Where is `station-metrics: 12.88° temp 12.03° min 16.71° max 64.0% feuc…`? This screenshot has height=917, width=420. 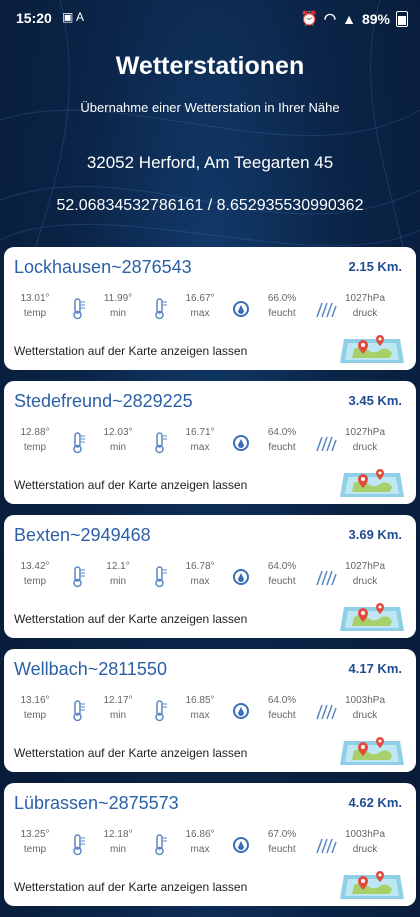 station-metrics: 12.88° temp 12.03° min 16.71° max 64.0% feuc… is located at coordinates (212, 443).